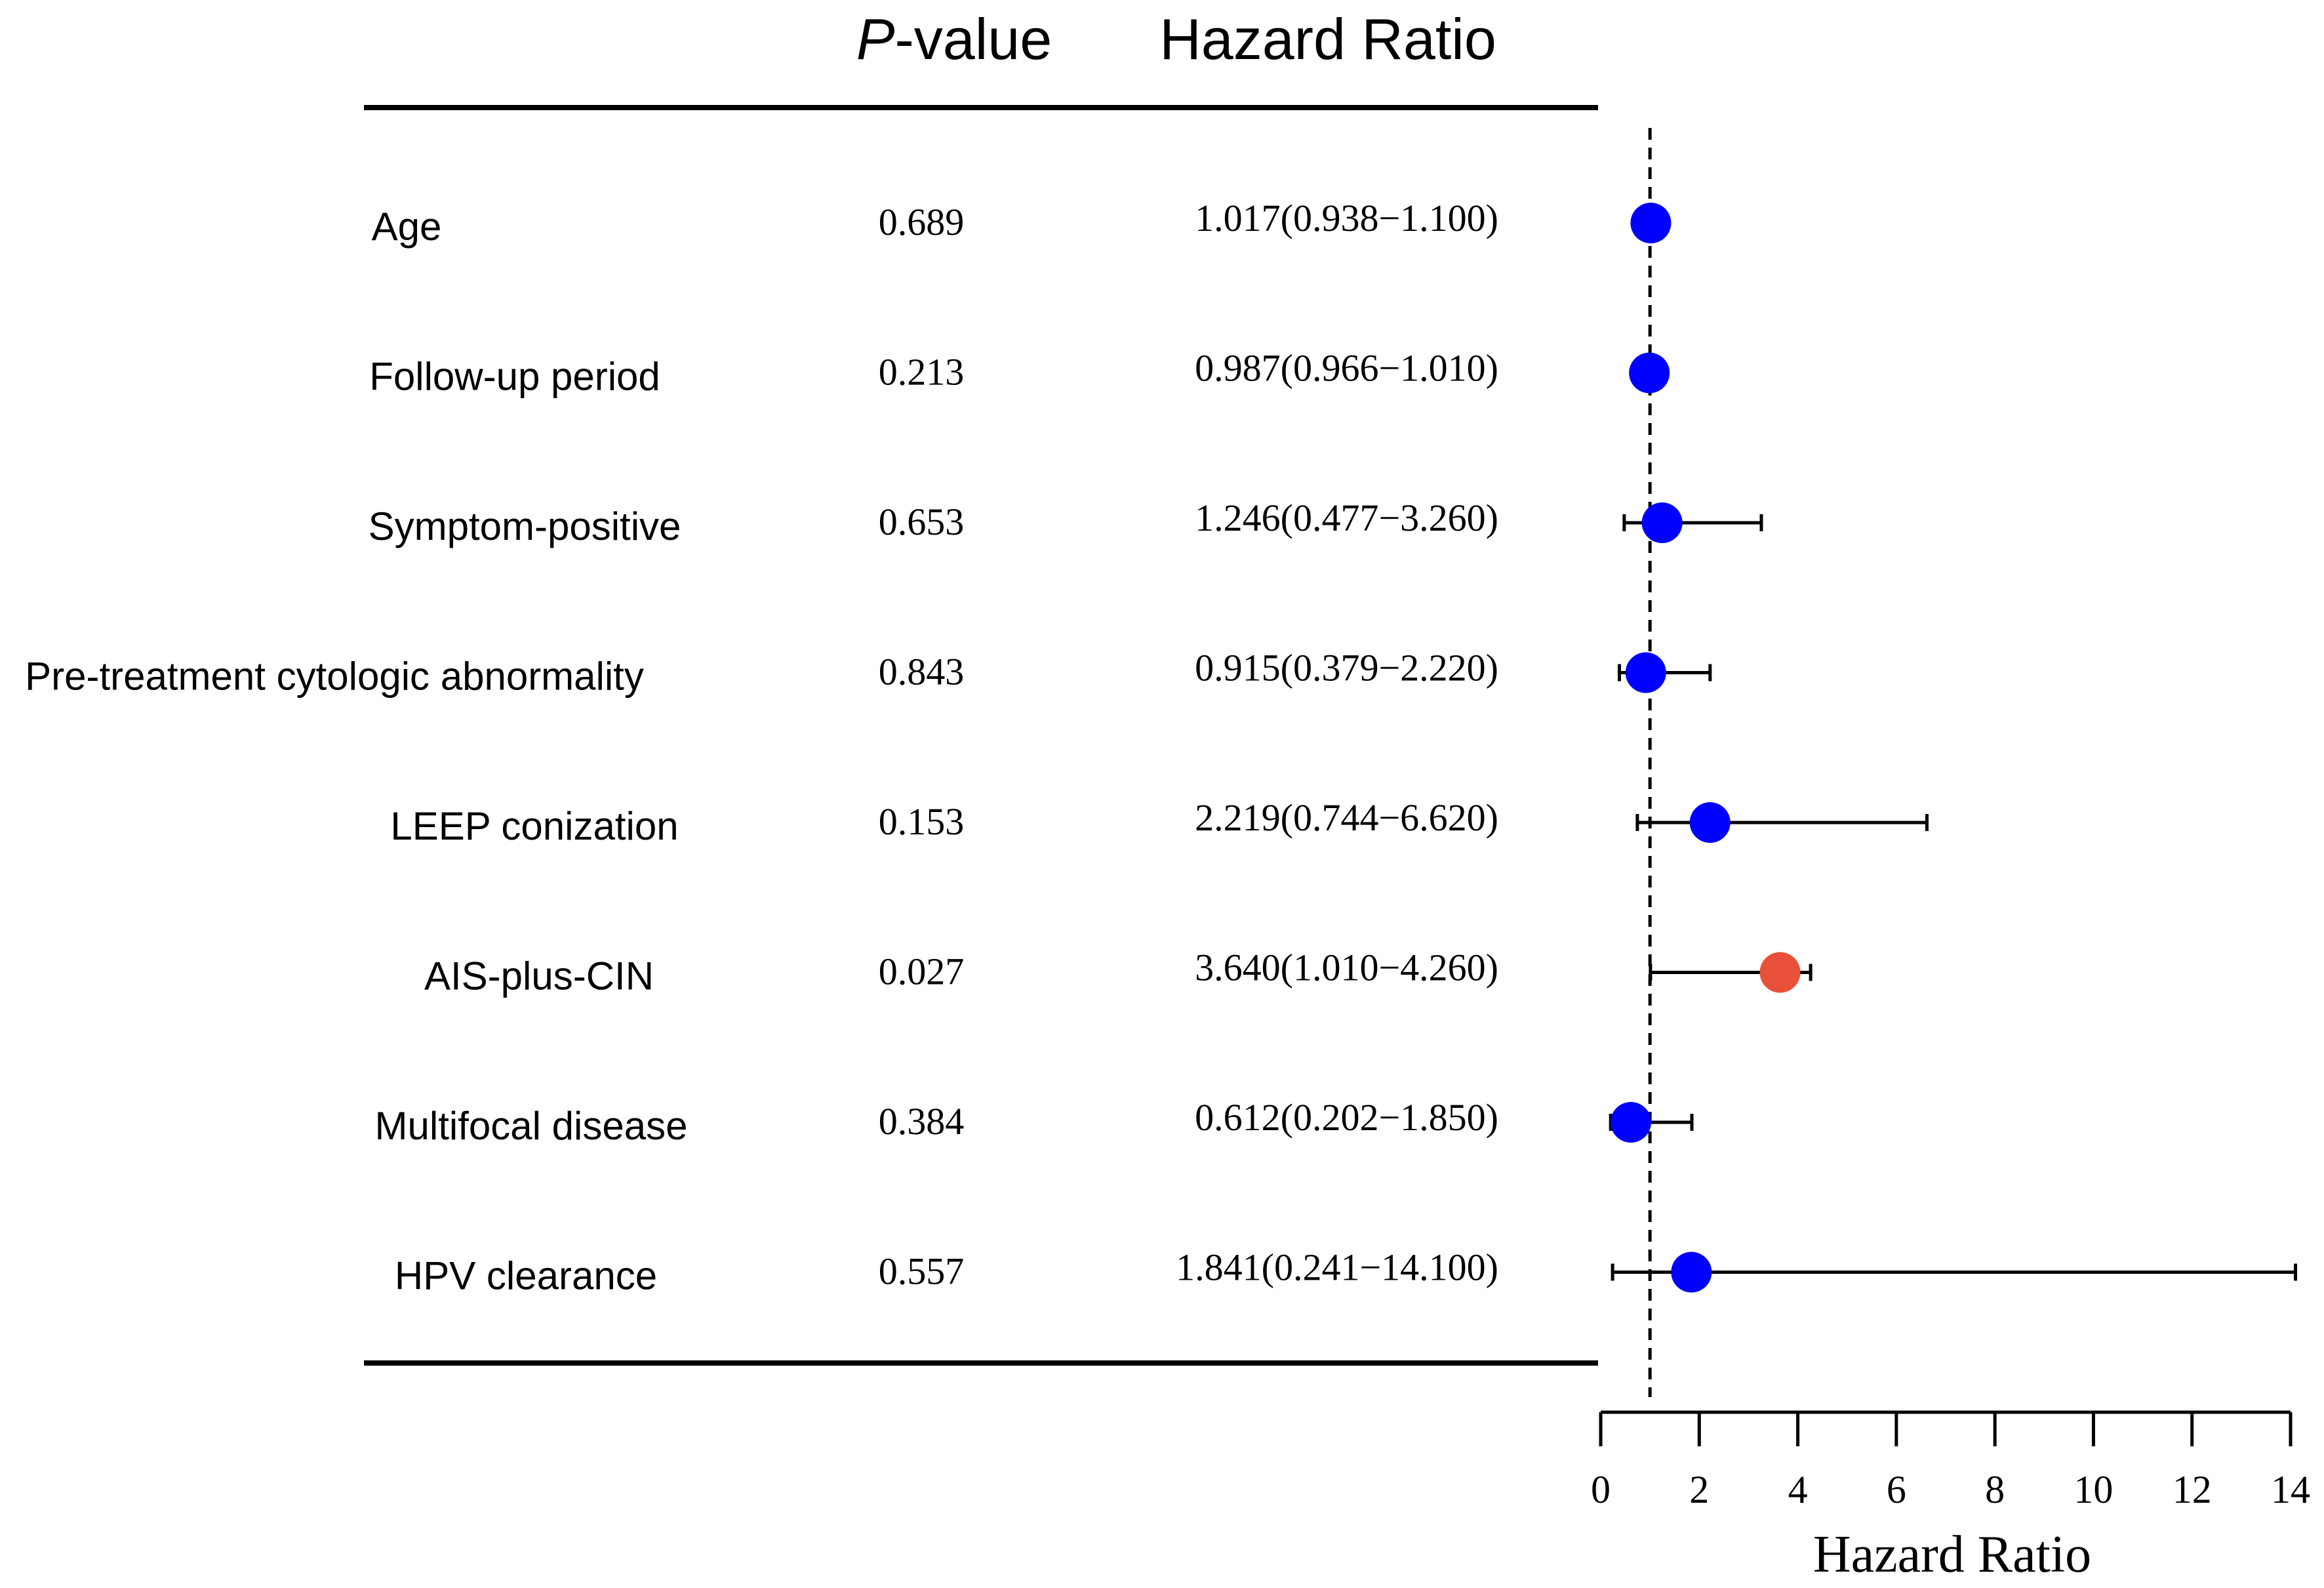 Image resolution: width=2324 pixels, height=1588 pixels. What do you see at coordinates (1337, 1267) in the screenshot?
I see `hazard-ratio-cell: 1.841(0.241−14.100)` at bounding box center [1337, 1267].